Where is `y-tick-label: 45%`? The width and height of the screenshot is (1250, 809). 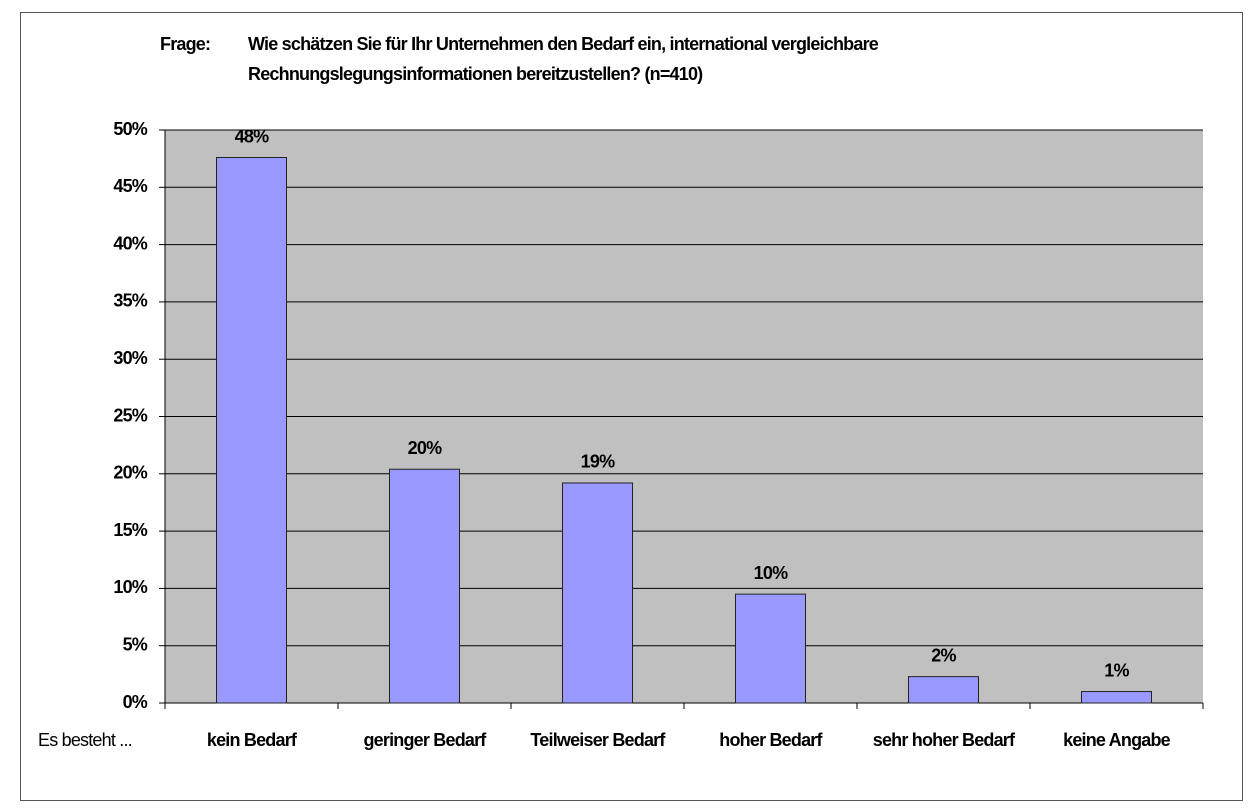 y-tick-label: 45% is located at coordinates (130, 186).